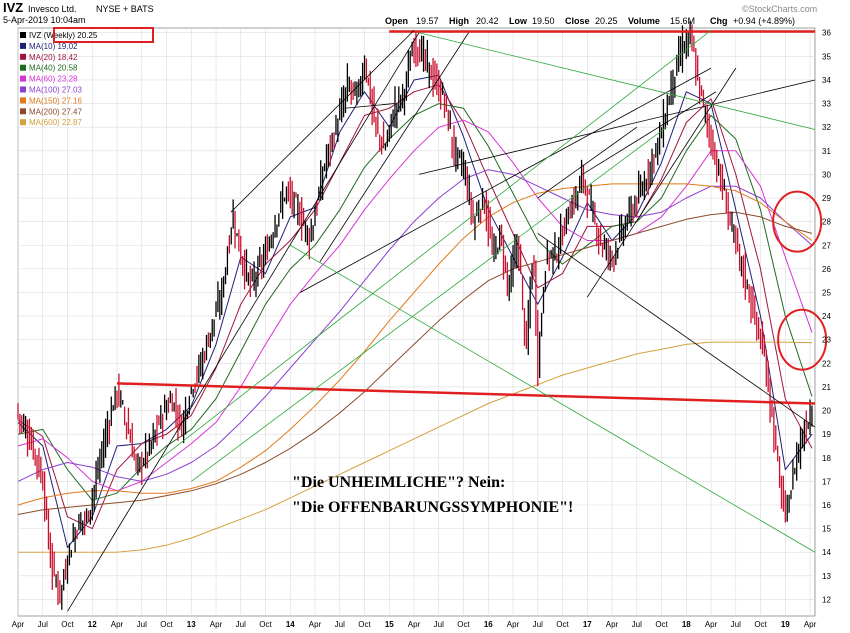 This screenshot has height=633, width=850. What do you see at coordinates (686, 624) in the screenshot?
I see `x-tick-label: 18` at bounding box center [686, 624].